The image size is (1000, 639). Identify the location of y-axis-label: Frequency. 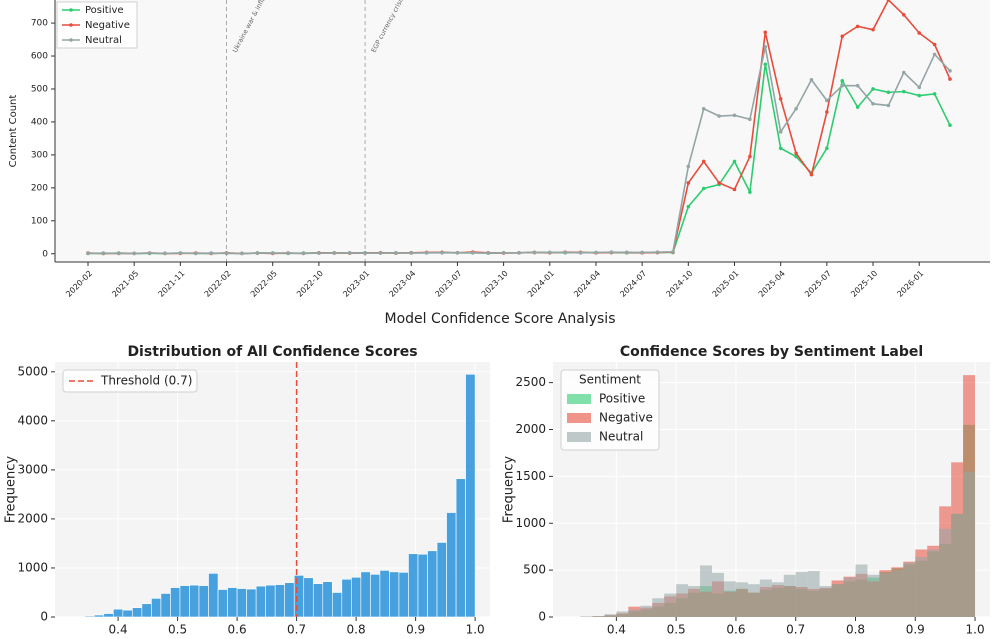
(11, 489).